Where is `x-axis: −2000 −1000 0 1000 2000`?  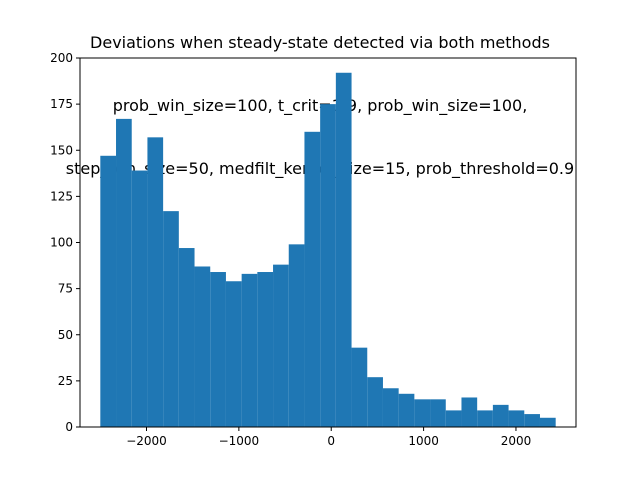 x-axis: −2000 −1000 0 1000 2000 is located at coordinates (328, 437).